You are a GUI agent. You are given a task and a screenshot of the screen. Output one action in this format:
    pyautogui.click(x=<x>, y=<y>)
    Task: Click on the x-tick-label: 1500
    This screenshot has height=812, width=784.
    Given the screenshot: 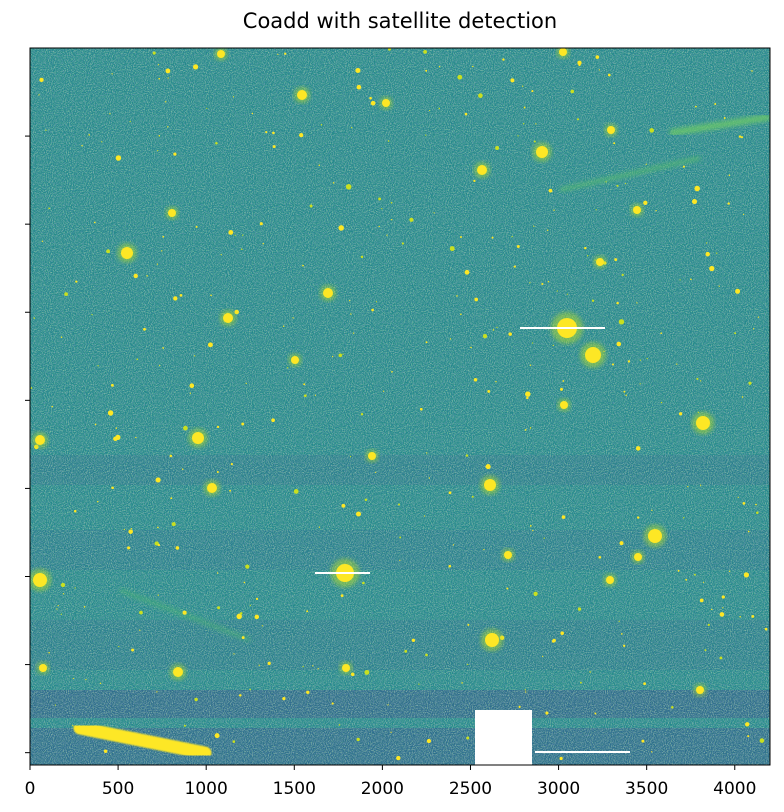 What is the action you would take?
    pyautogui.click(x=294, y=789)
    